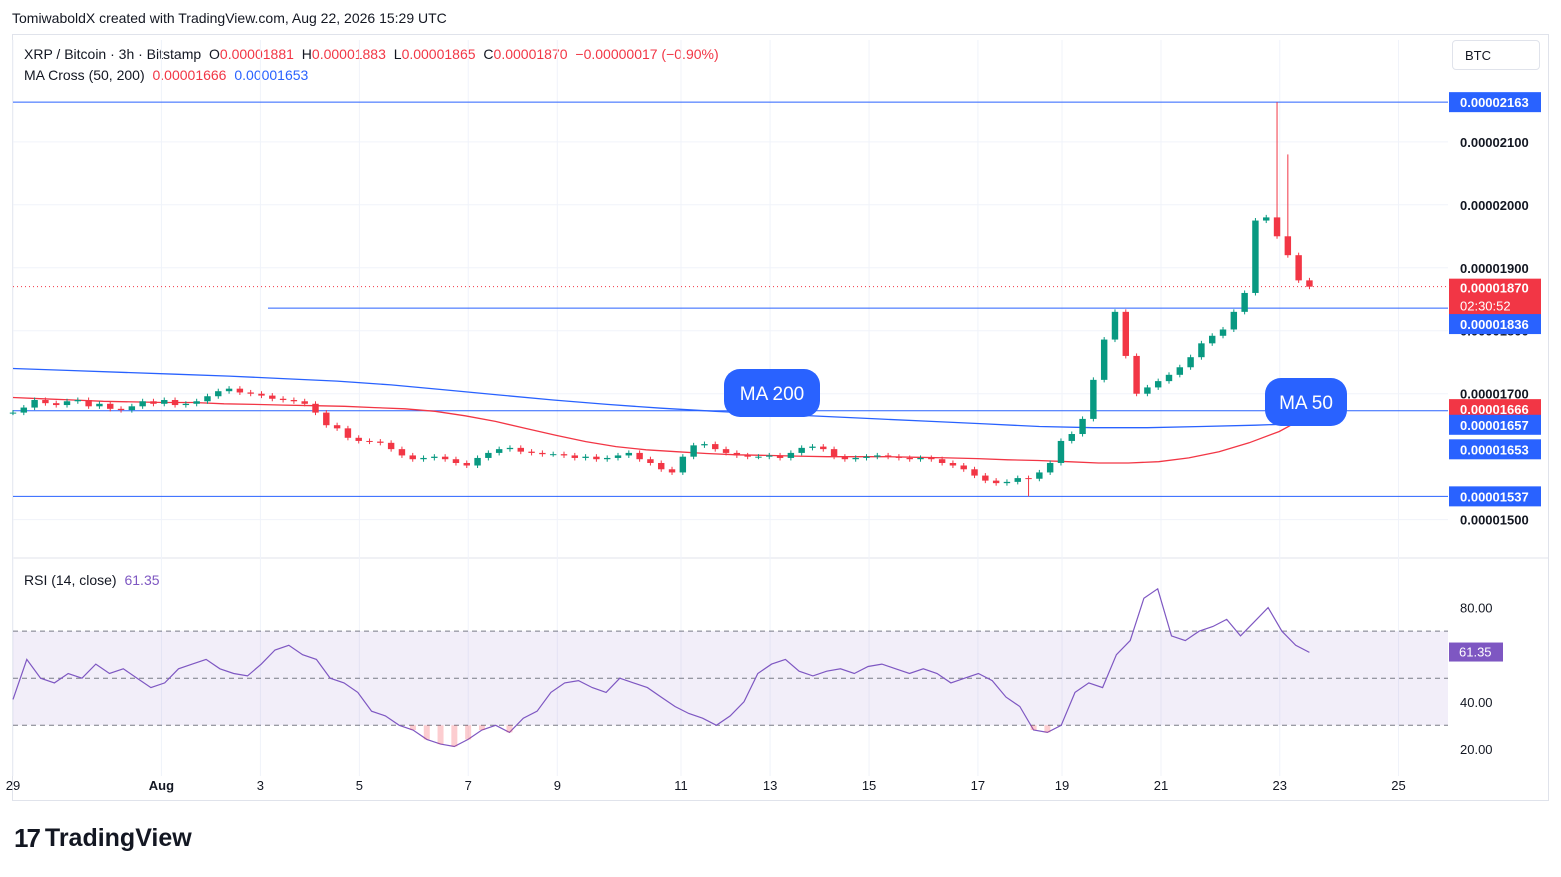 Image resolution: width=1561 pixels, height=877 pixels. I want to click on rsi-label: RSI (14, close), so click(70, 580).